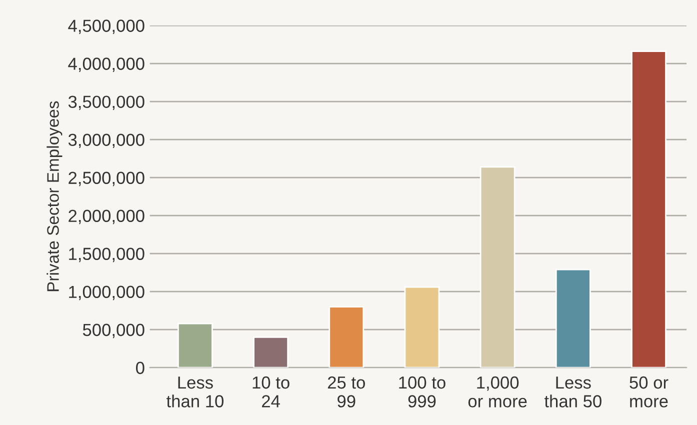 The width and height of the screenshot is (697, 425). Describe the element at coordinates (106, 217) in the screenshot. I see `y-tick-label: 2,000,000` at that location.